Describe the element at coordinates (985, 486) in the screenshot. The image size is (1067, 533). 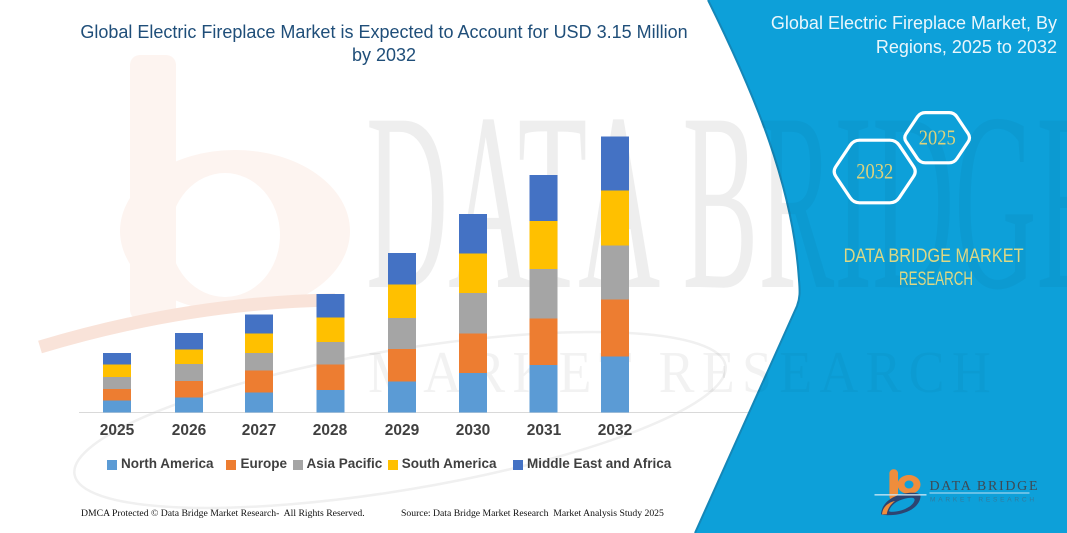
I see `svg-text: DATA BRIDGE` at that location.